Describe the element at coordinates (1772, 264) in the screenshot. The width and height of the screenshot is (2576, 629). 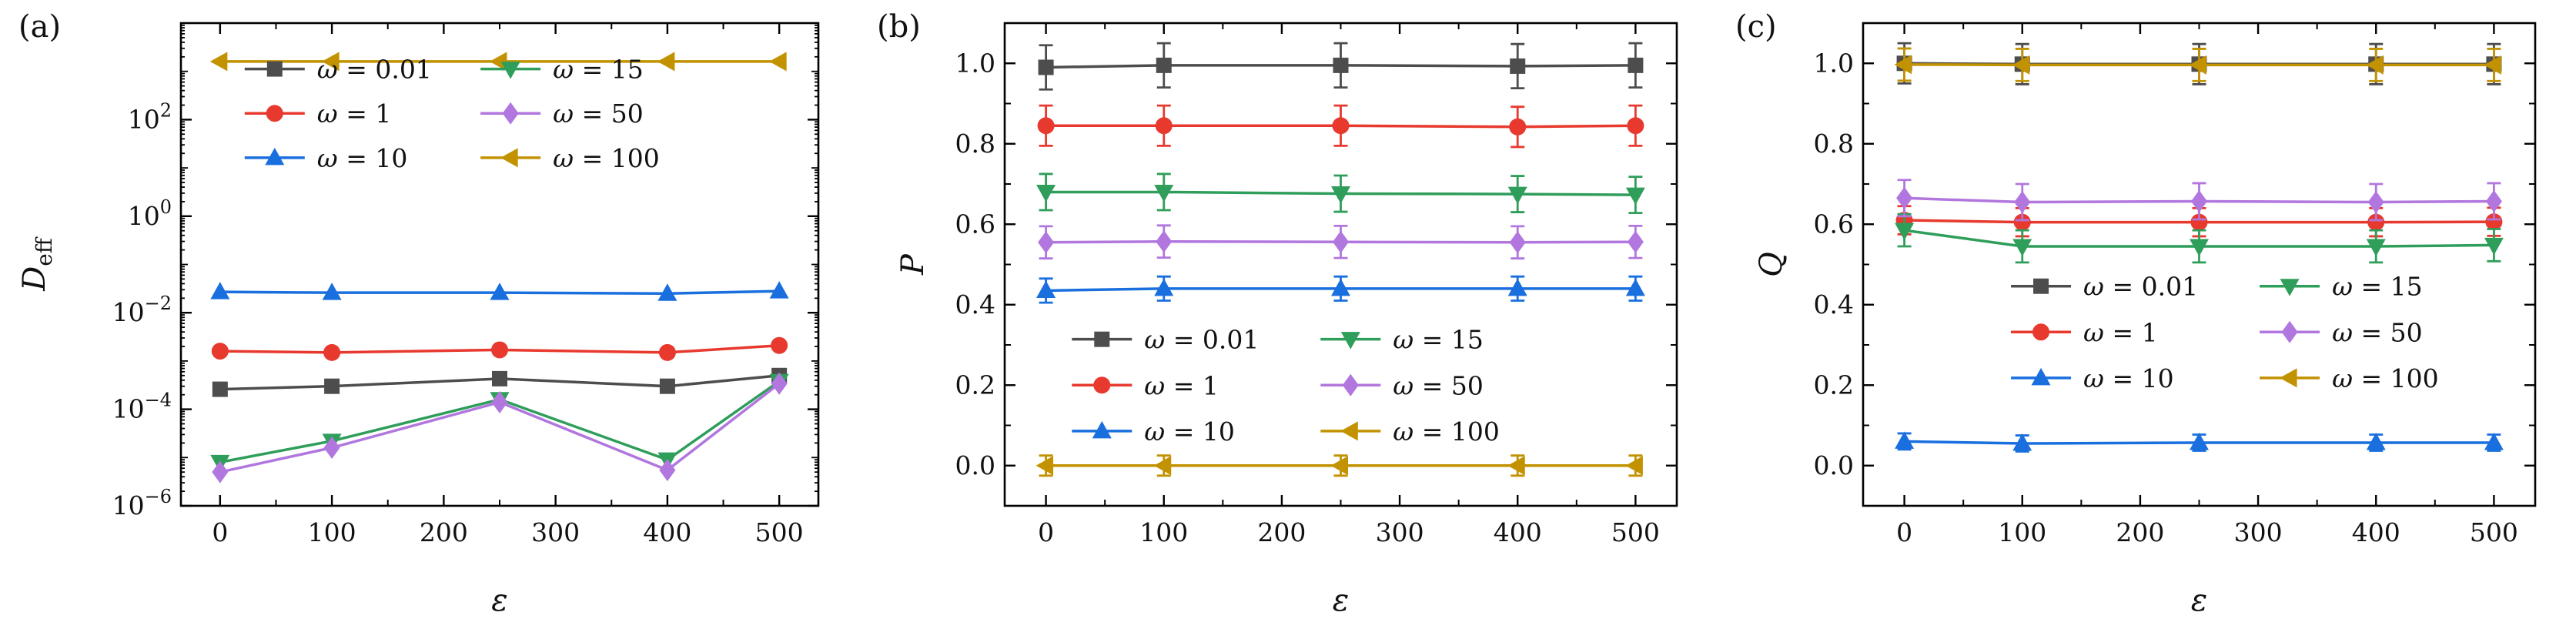
I see `y-axis-label: Q` at that location.